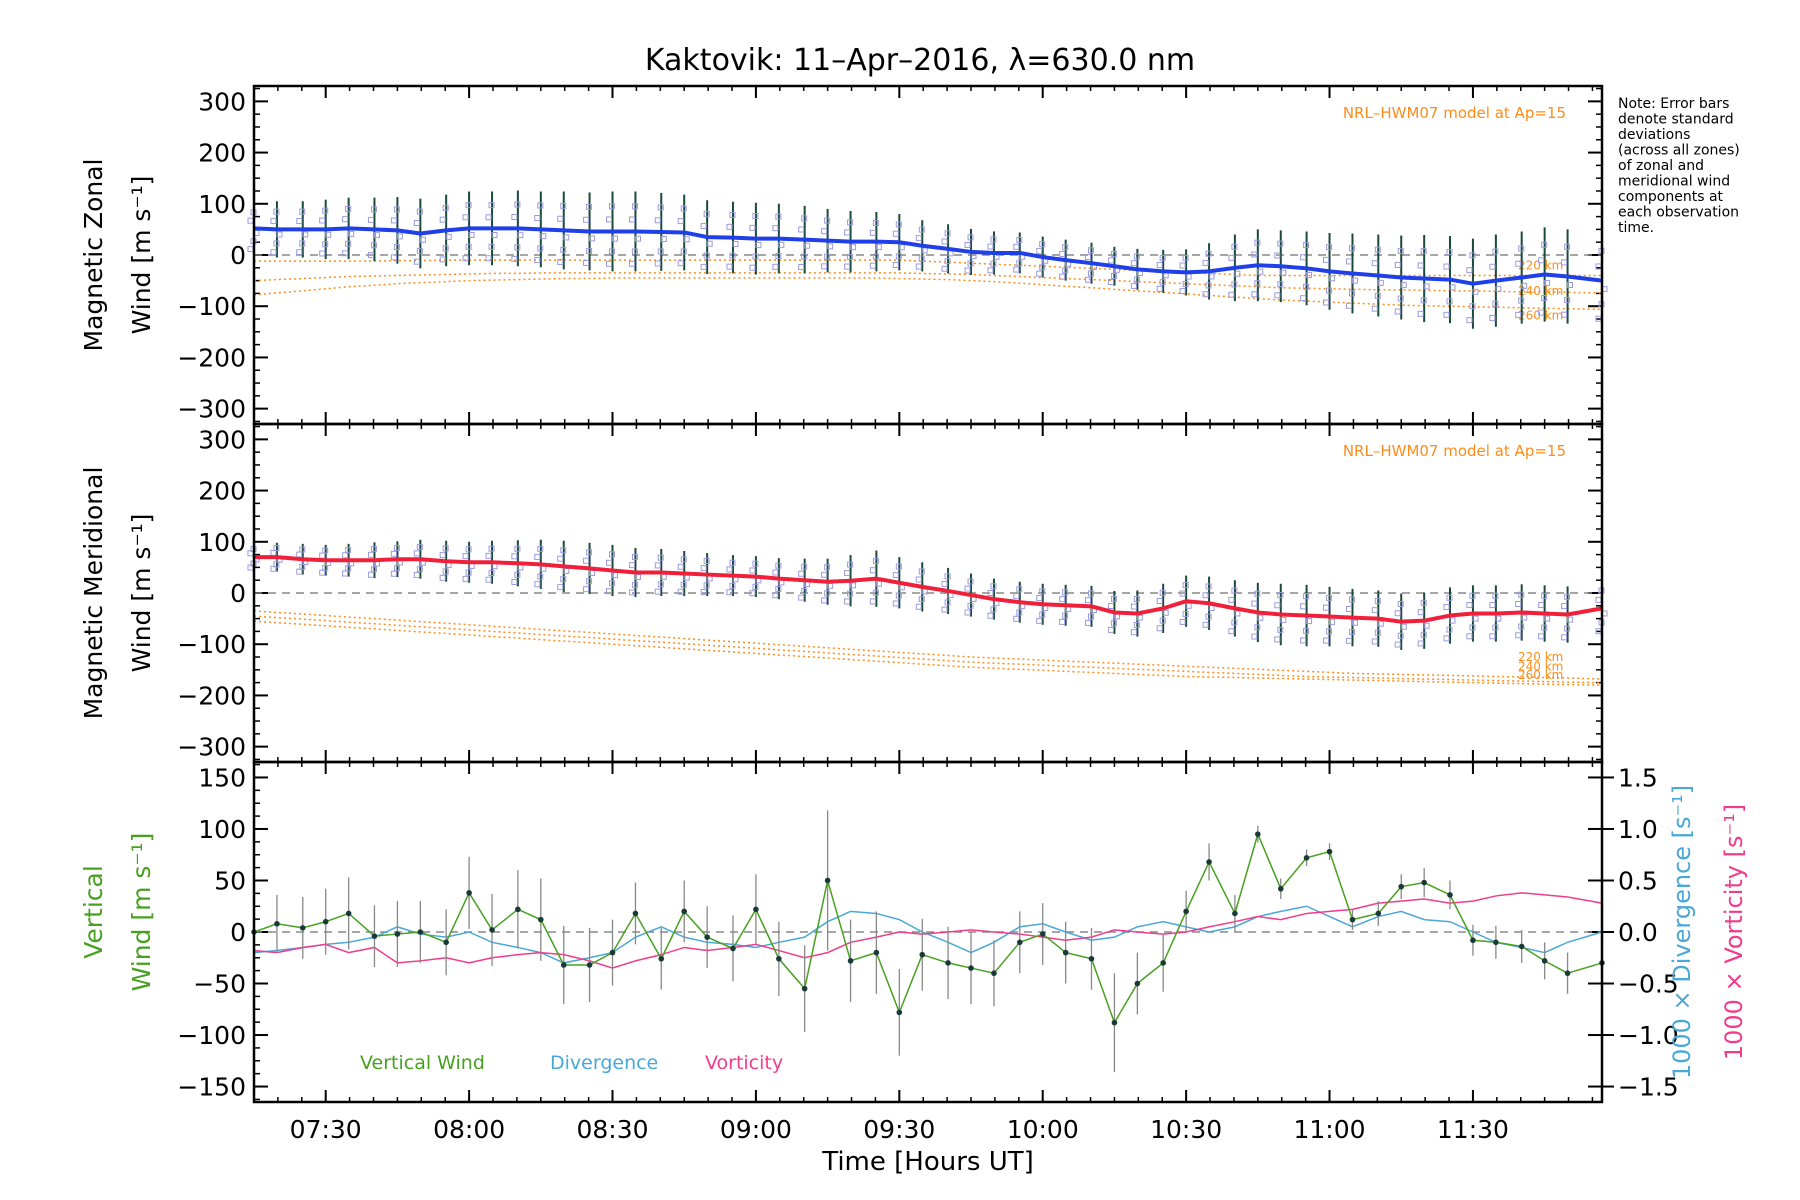 The height and width of the screenshot is (1200, 1800). I want to click on model-altitude-label: 220 km, so click(1540, 657).